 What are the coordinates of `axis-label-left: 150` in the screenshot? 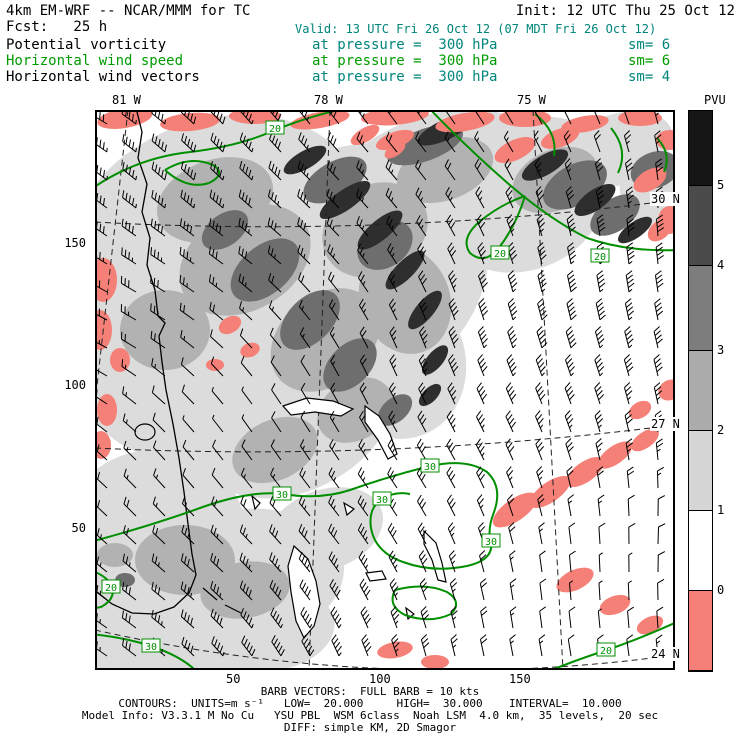 It's located at (75, 243).